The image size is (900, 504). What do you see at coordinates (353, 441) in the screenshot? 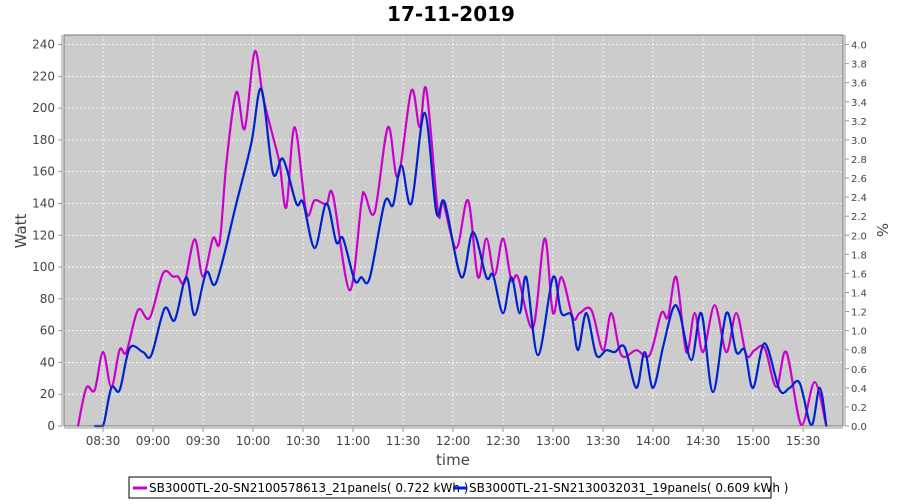
I see `x-tick-label: 11:00` at bounding box center [353, 441].